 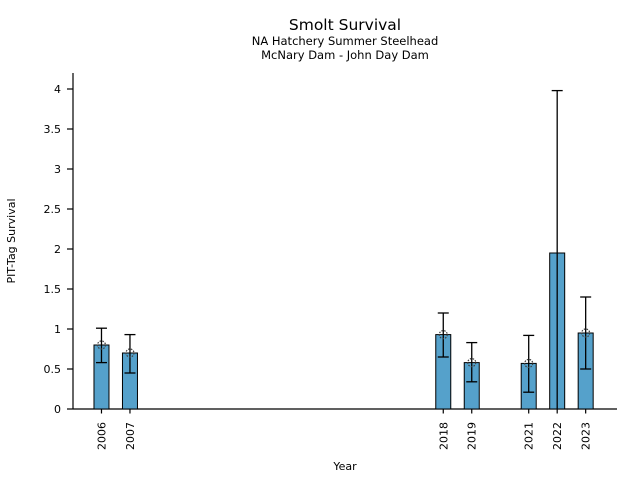 What do you see at coordinates (443, 436) in the screenshot?
I see `x-tick-label: 2018` at bounding box center [443, 436].